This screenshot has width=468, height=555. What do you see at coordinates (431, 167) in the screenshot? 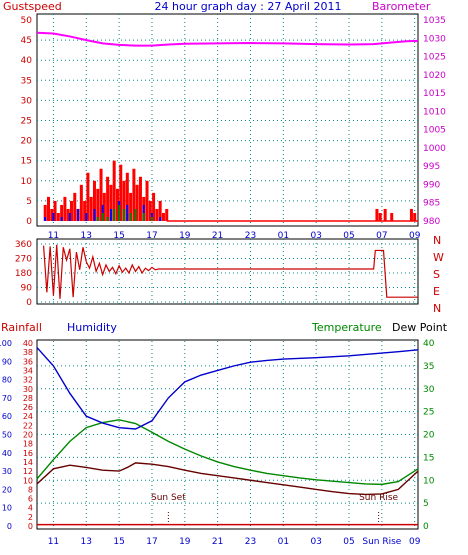
I see `barometer-tick-label: 995` at bounding box center [431, 167].